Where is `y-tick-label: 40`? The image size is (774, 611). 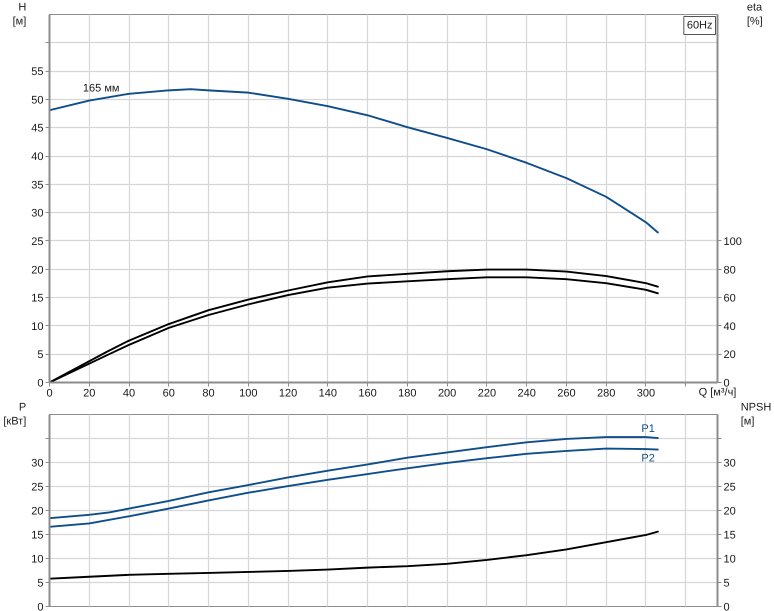 y-tick-label: 40 is located at coordinates (37, 157).